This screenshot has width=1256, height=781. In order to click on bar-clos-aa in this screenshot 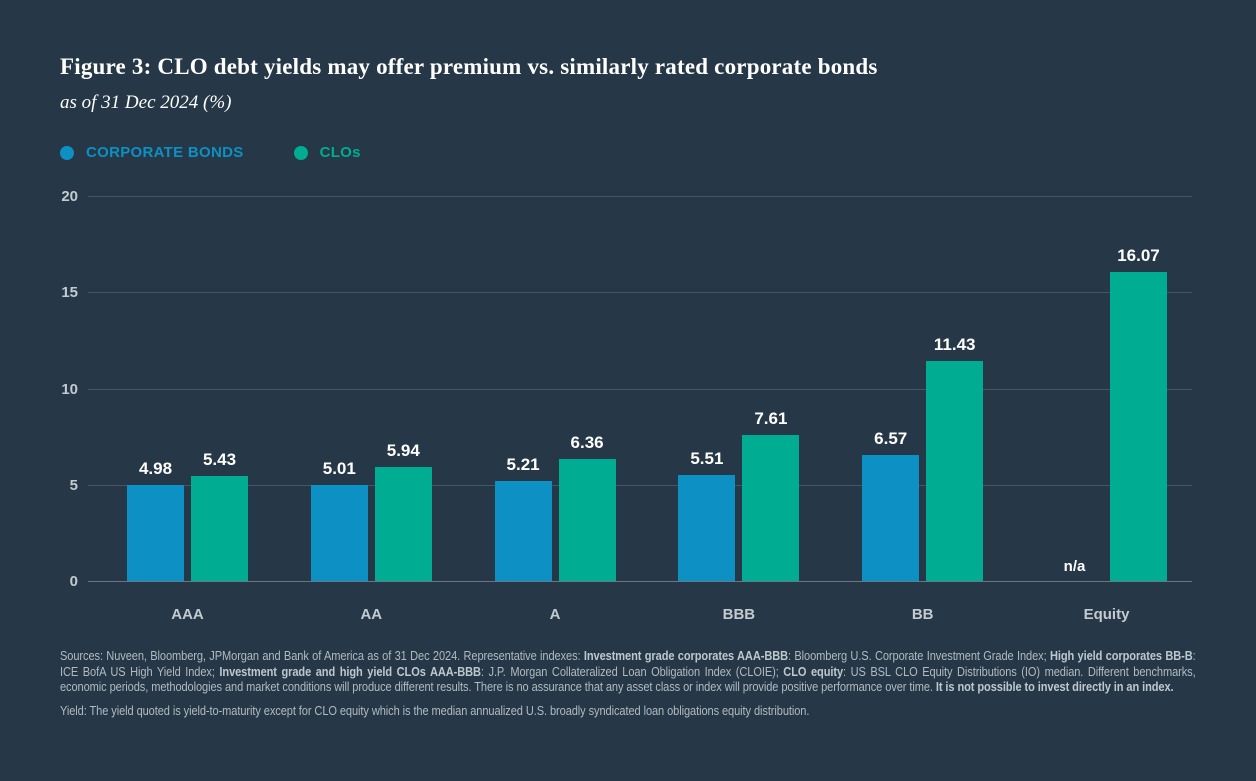, I will do `click(403, 523)`.